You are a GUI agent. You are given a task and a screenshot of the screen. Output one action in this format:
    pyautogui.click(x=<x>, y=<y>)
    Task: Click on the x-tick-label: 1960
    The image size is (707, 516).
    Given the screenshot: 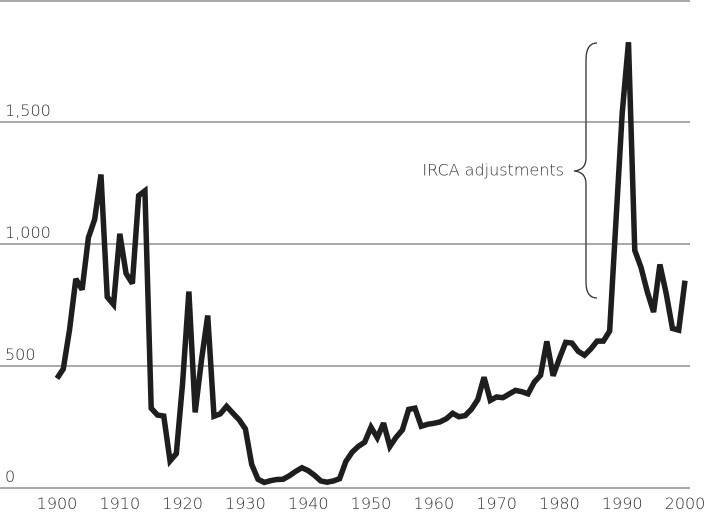 What is the action you would take?
    pyautogui.click(x=433, y=503)
    